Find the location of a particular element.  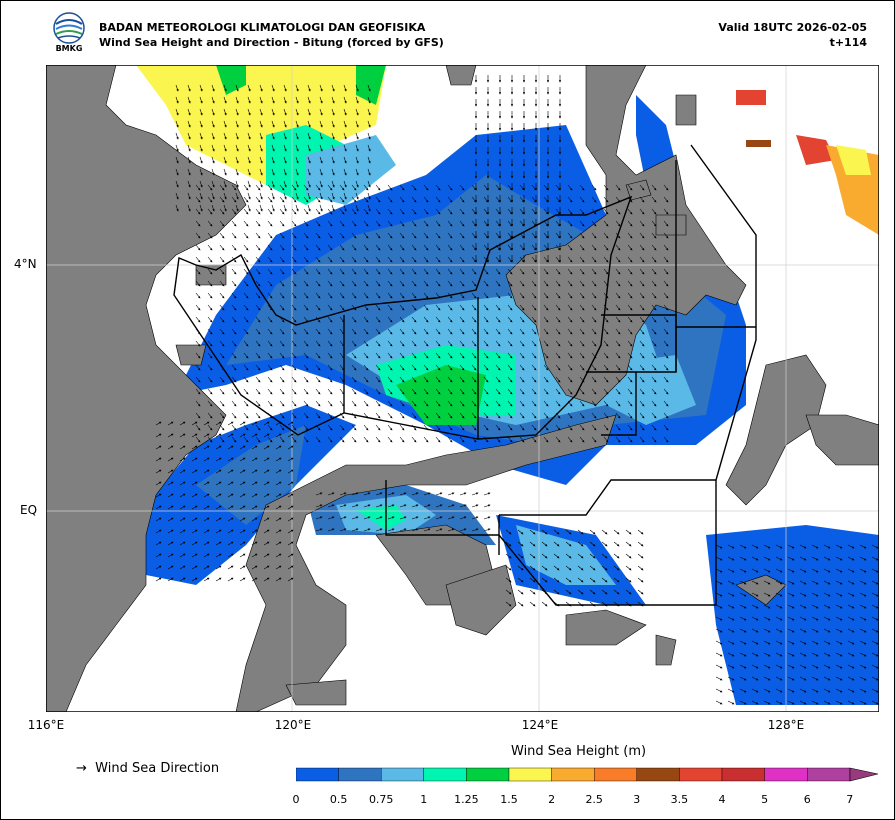

colorbar-tick-label: 7 is located at coordinates (850, 799).